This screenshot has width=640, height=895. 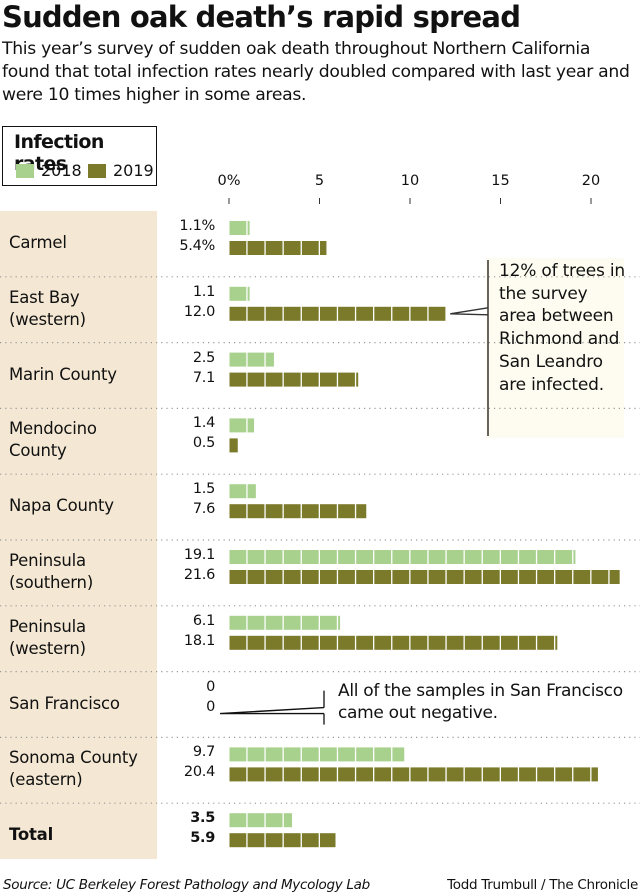 What do you see at coordinates (46, 780) in the screenshot?
I see `category-label-line: (eastern)` at bounding box center [46, 780].